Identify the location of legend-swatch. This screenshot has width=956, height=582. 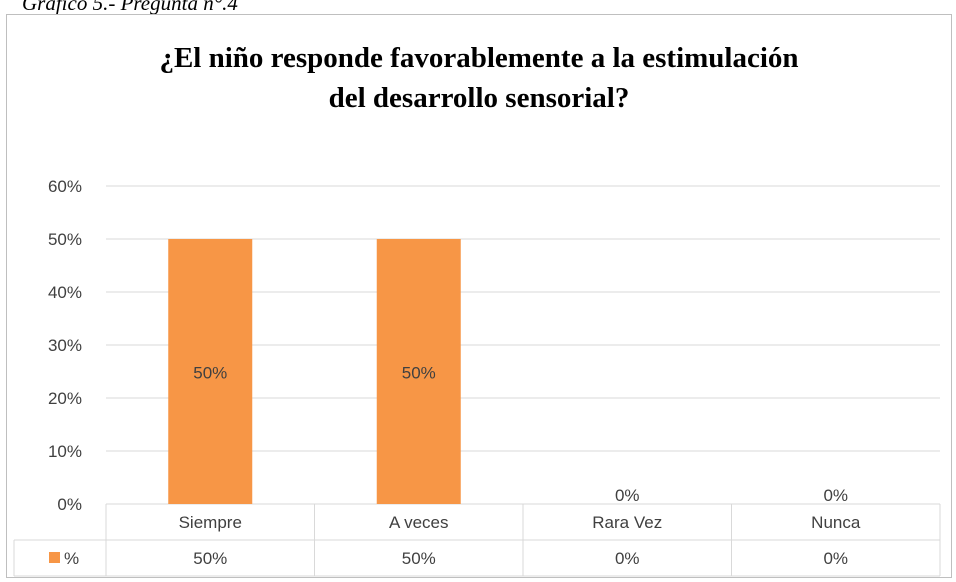
(54, 557).